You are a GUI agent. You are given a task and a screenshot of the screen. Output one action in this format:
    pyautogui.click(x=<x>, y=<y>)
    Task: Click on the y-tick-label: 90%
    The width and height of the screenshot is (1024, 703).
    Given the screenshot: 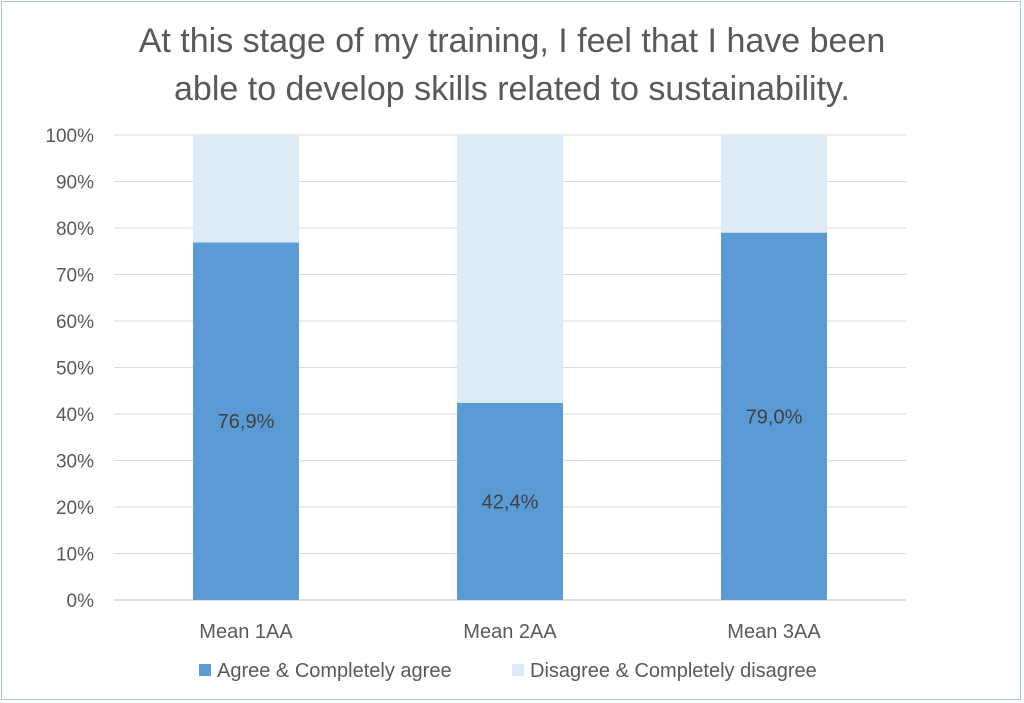 What is the action you would take?
    pyautogui.click(x=75, y=183)
    